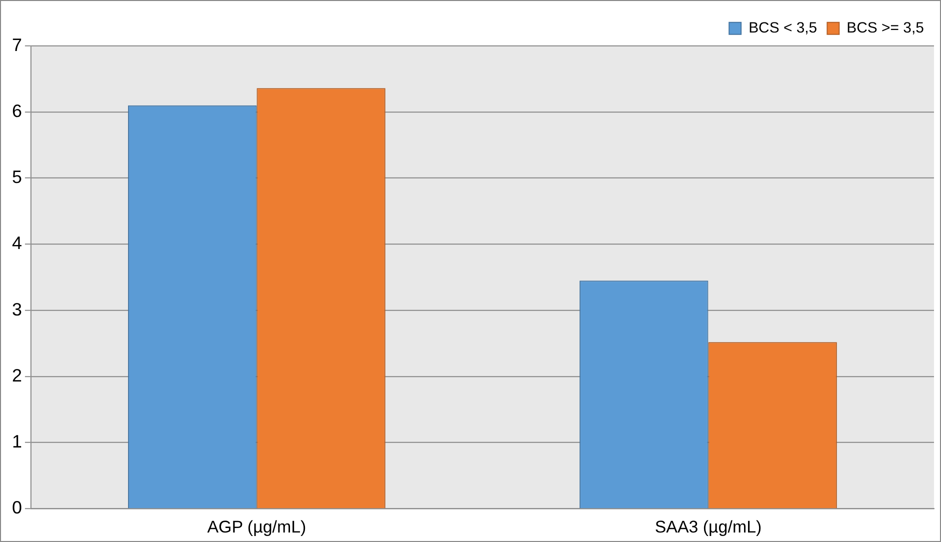  I want to click on y-tick-label: 1, so click(17, 442).